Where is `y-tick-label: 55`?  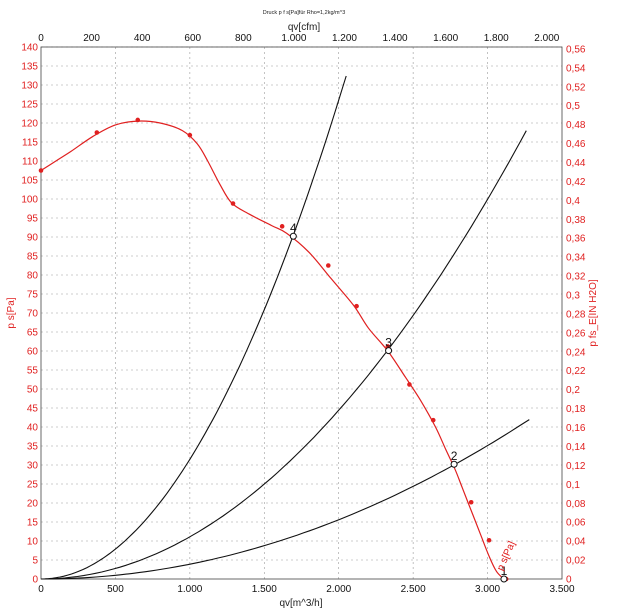 y-tick-label: 55 is located at coordinates (33, 371).